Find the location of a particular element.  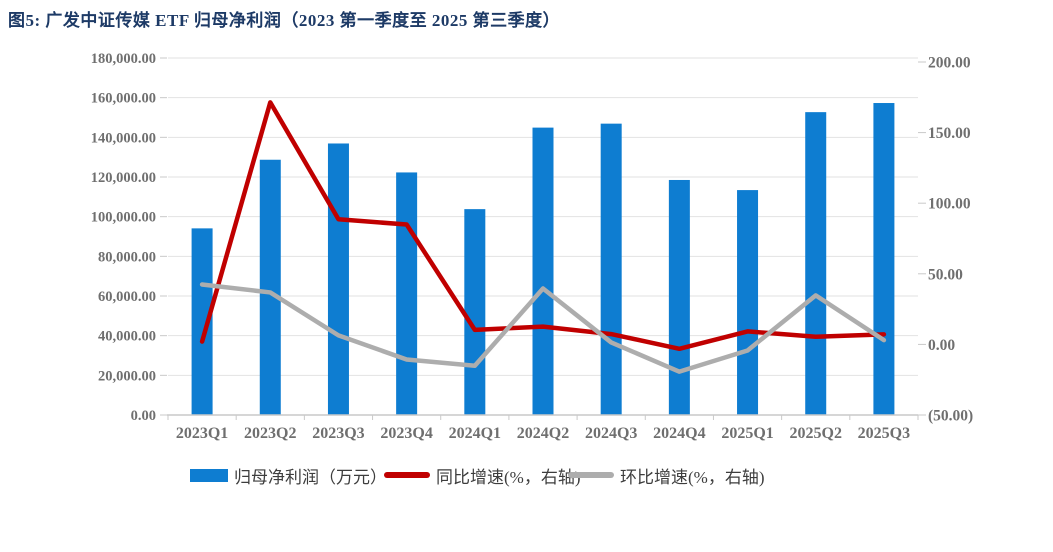

left-axis-tick: 100,000.00 is located at coordinates (123, 218).